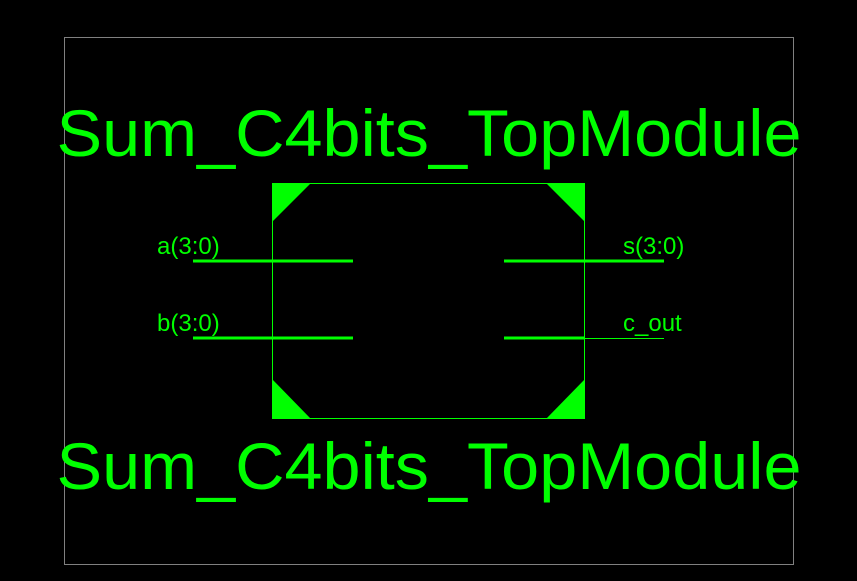 The height and width of the screenshot is (581, 857). I want to click on corner-marker-top-right, so click(565, 202).